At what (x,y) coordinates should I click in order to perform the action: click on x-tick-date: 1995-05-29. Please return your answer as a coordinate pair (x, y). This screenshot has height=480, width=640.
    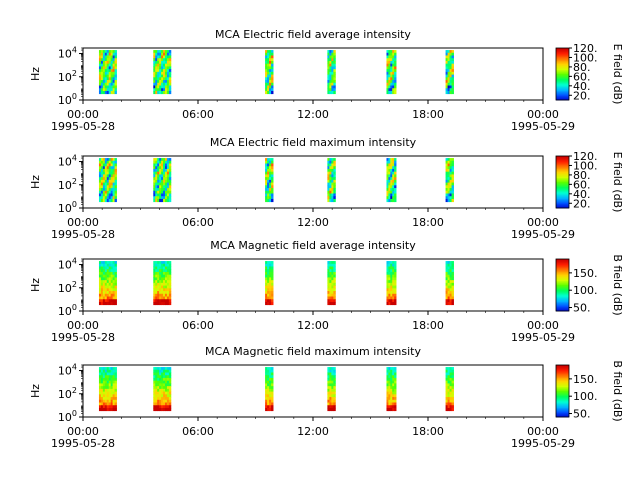
    Looking at the image, I should click on (543, 126).